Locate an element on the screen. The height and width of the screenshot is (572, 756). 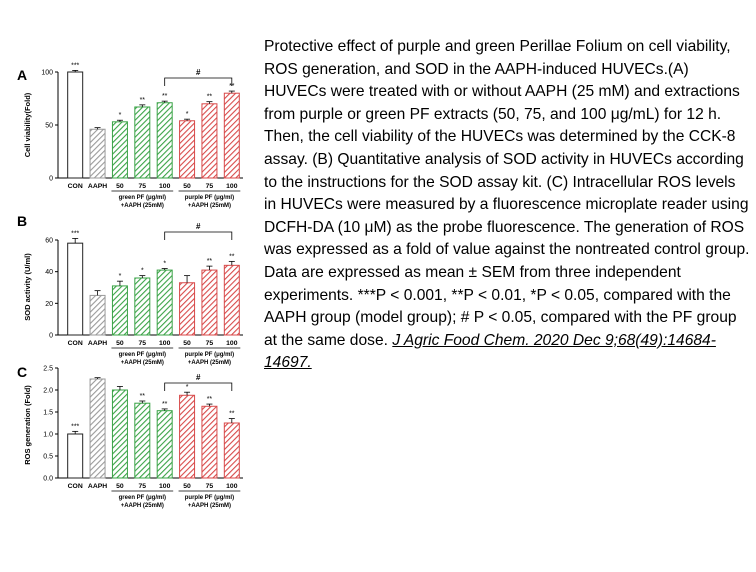
panel-b-y-tick-label: 40 is located at coordinates (49, 272).